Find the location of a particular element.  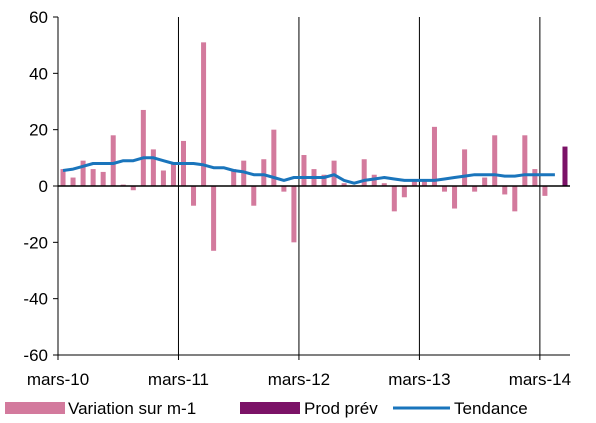

legend-label-prod-prev: Prod prév is located at coordinates (341, 408).